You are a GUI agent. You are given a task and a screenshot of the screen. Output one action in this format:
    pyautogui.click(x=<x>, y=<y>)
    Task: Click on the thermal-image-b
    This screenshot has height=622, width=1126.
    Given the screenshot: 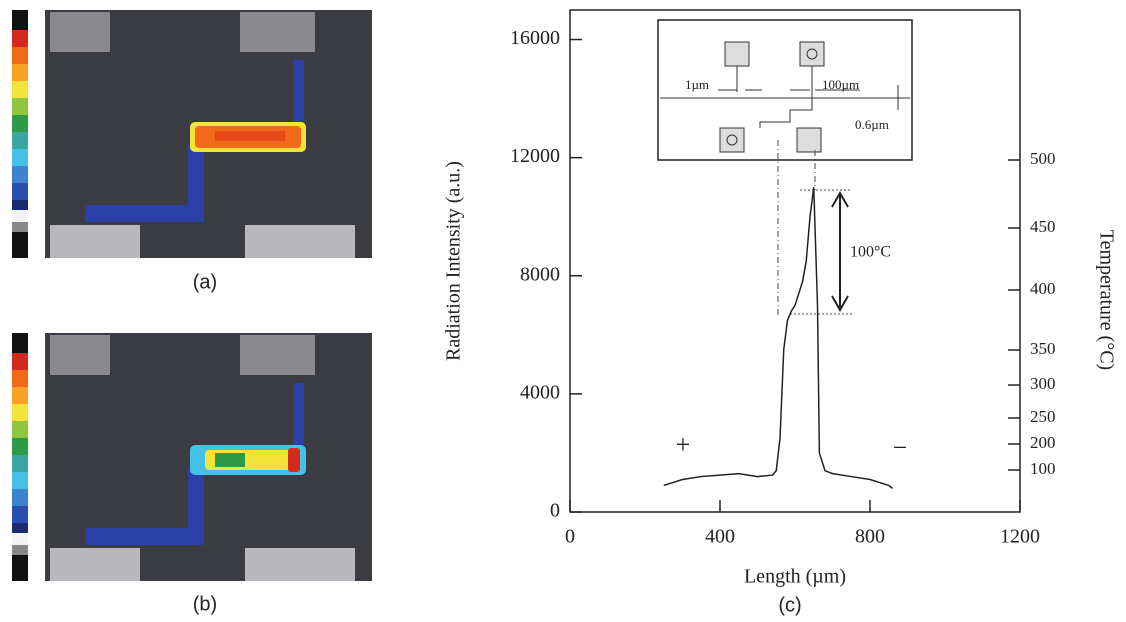 What is the action you would take?
    pyautogui.click(x=192, y=457)
    